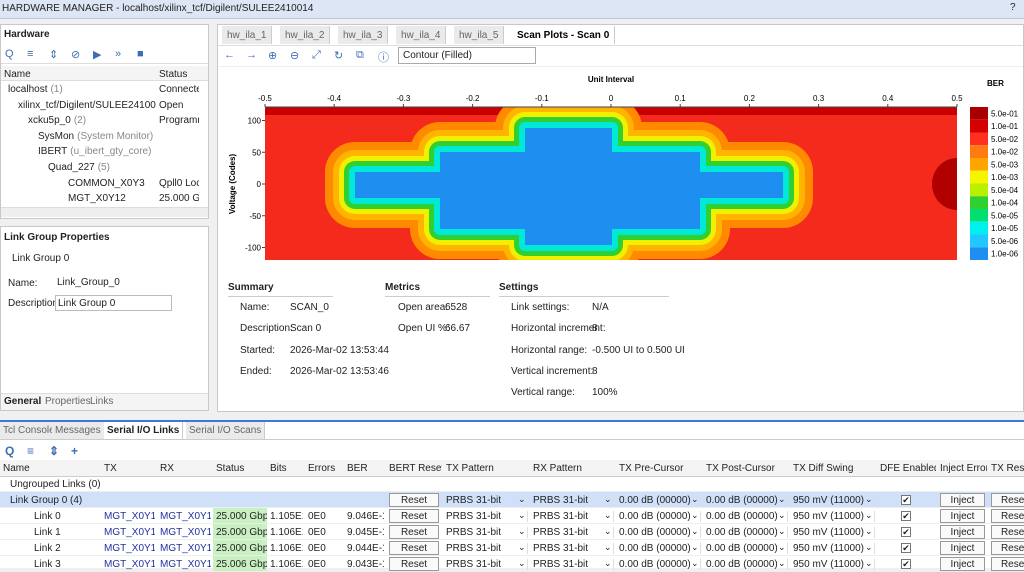  I want to click on tool-icon: ⊕, so click(273, 56).